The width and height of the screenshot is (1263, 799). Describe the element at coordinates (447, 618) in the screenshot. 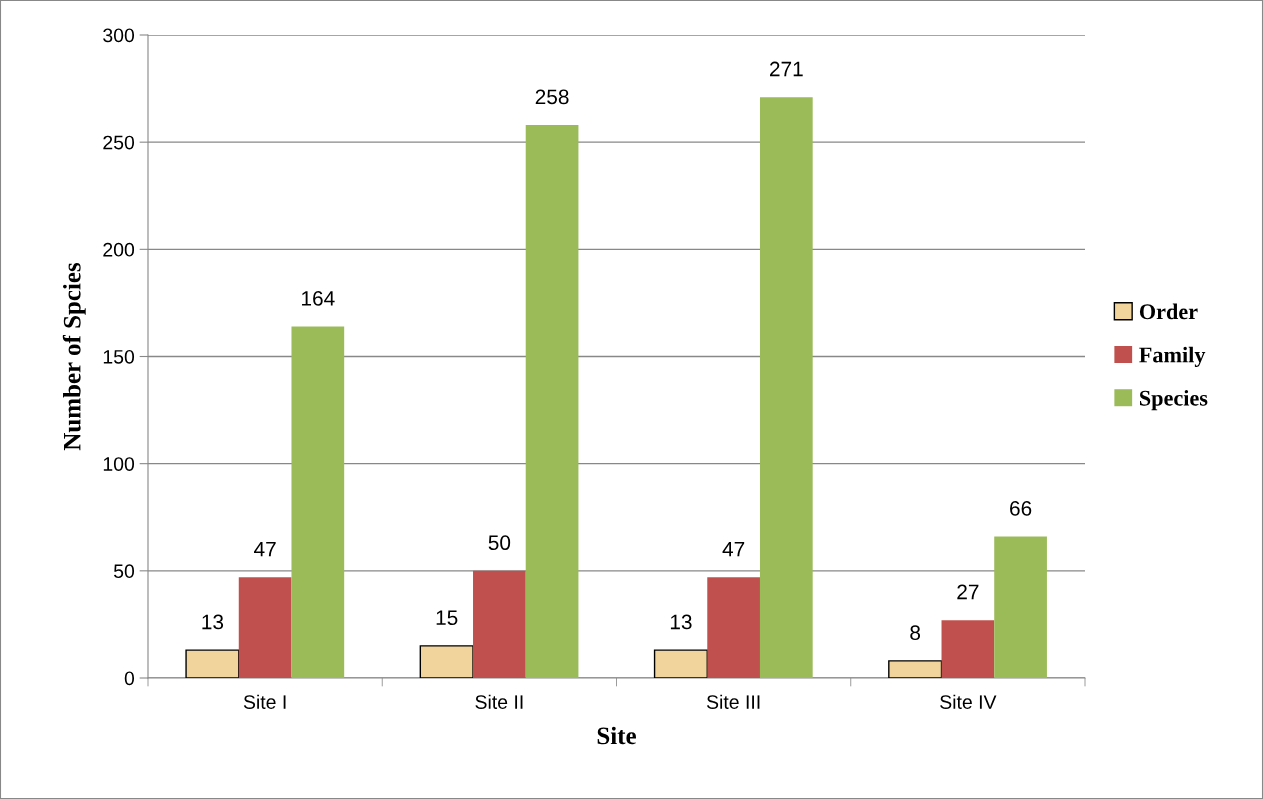

I see `data-label: 15` at that location.